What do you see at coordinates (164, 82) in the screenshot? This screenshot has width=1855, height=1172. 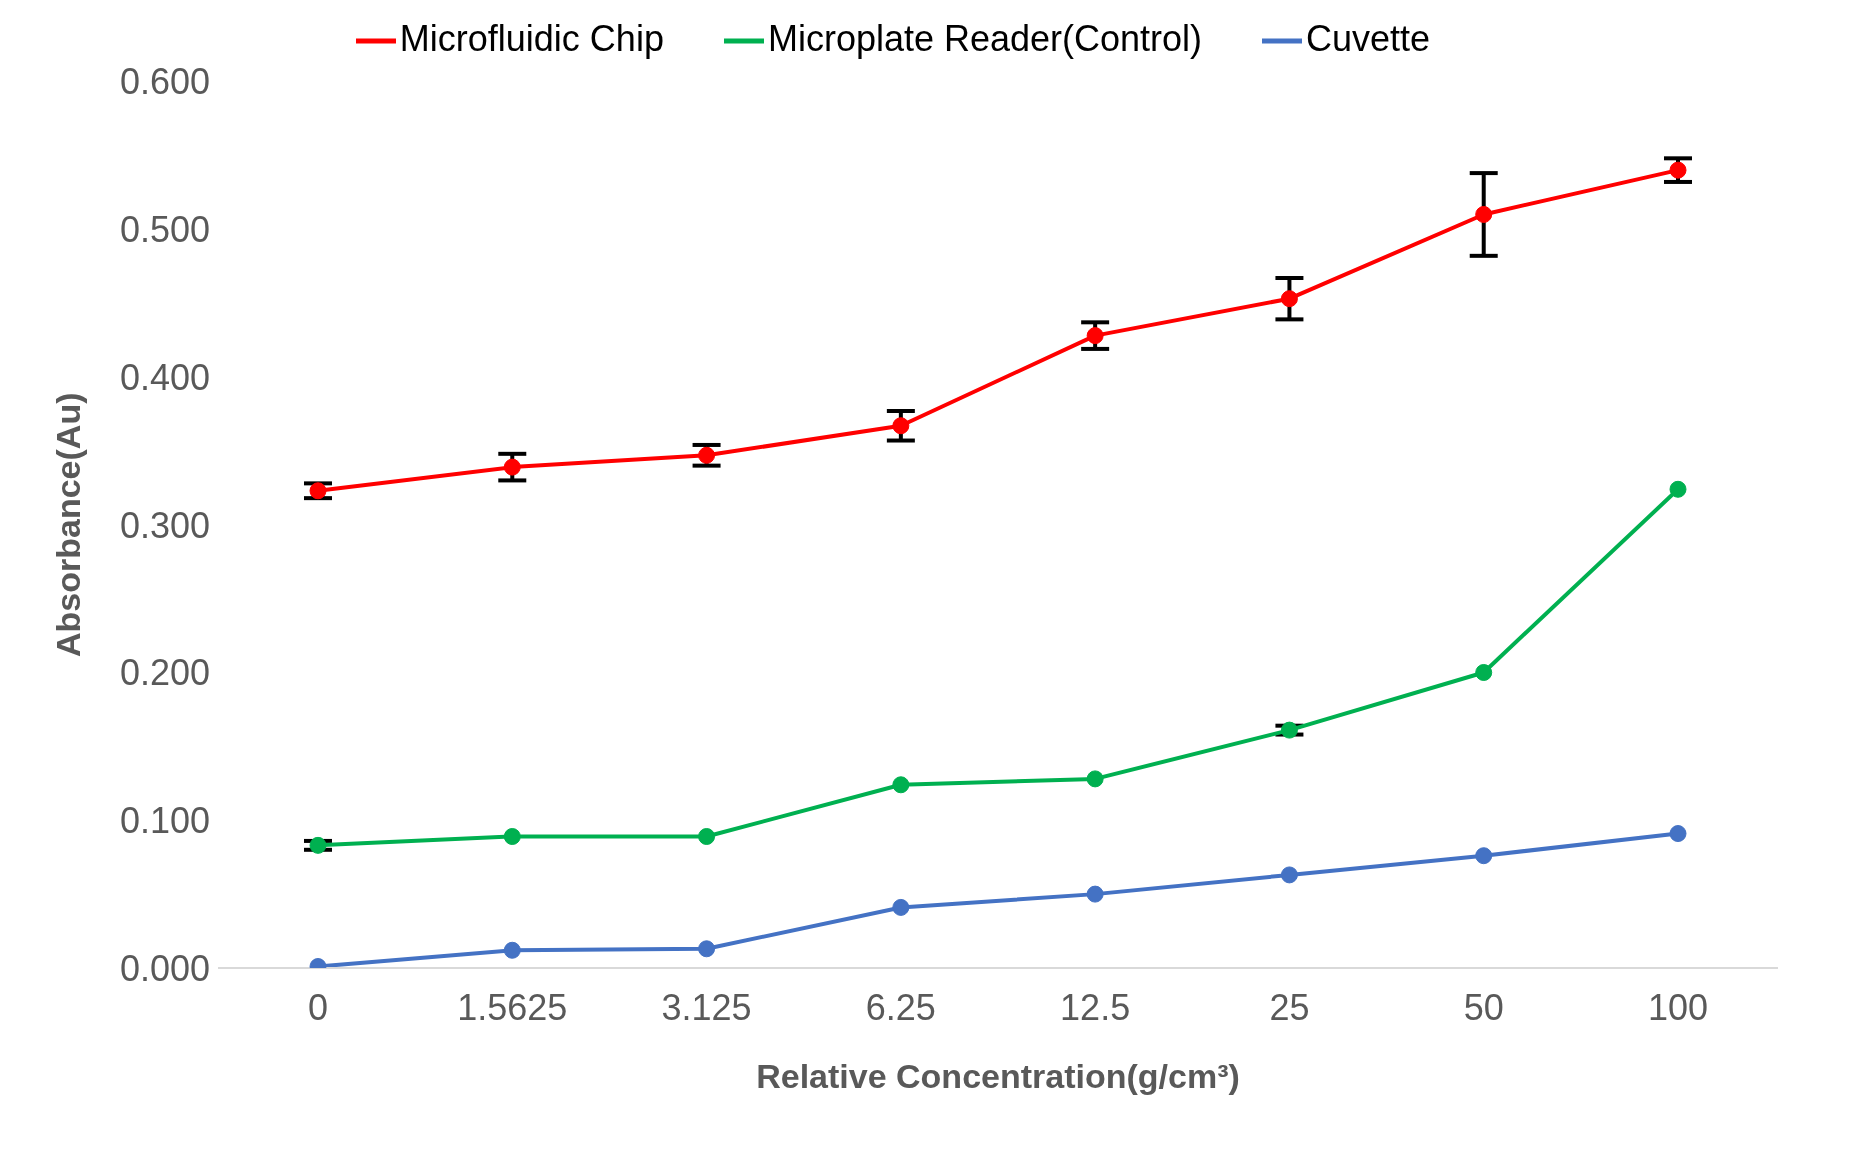 I see `y-tick-label: 0.600` at bounding box center [164, 82].